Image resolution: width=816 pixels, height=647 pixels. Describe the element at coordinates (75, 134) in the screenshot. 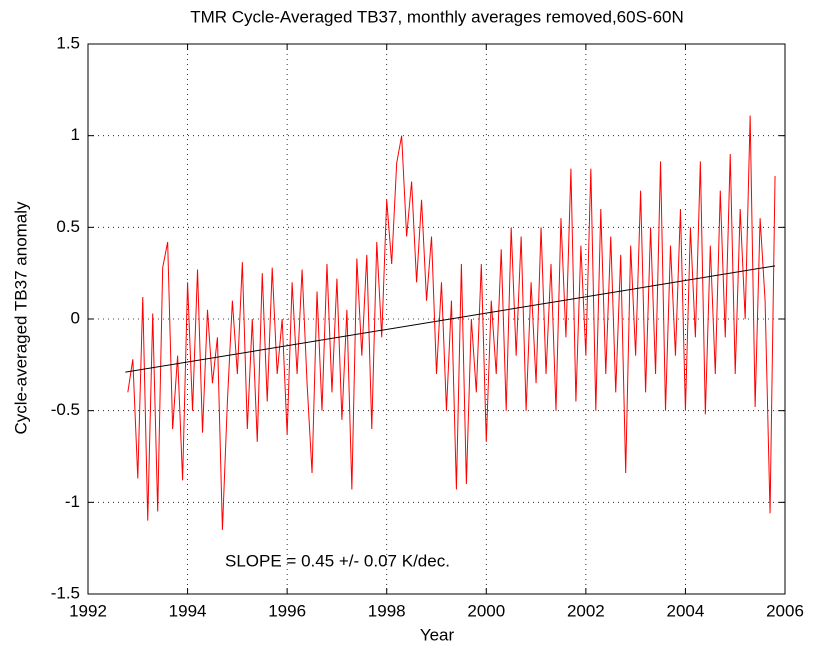

I see `y-tick-label: 1` at that location.